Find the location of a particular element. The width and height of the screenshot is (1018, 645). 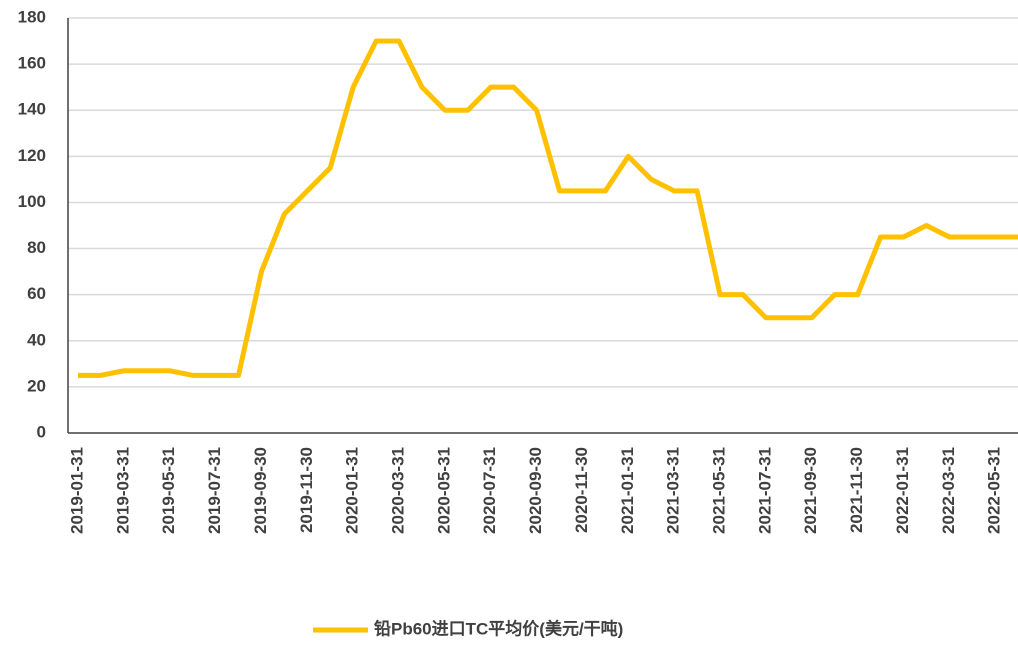

y-tick-label: 140 is located at coordinates (32, 109).